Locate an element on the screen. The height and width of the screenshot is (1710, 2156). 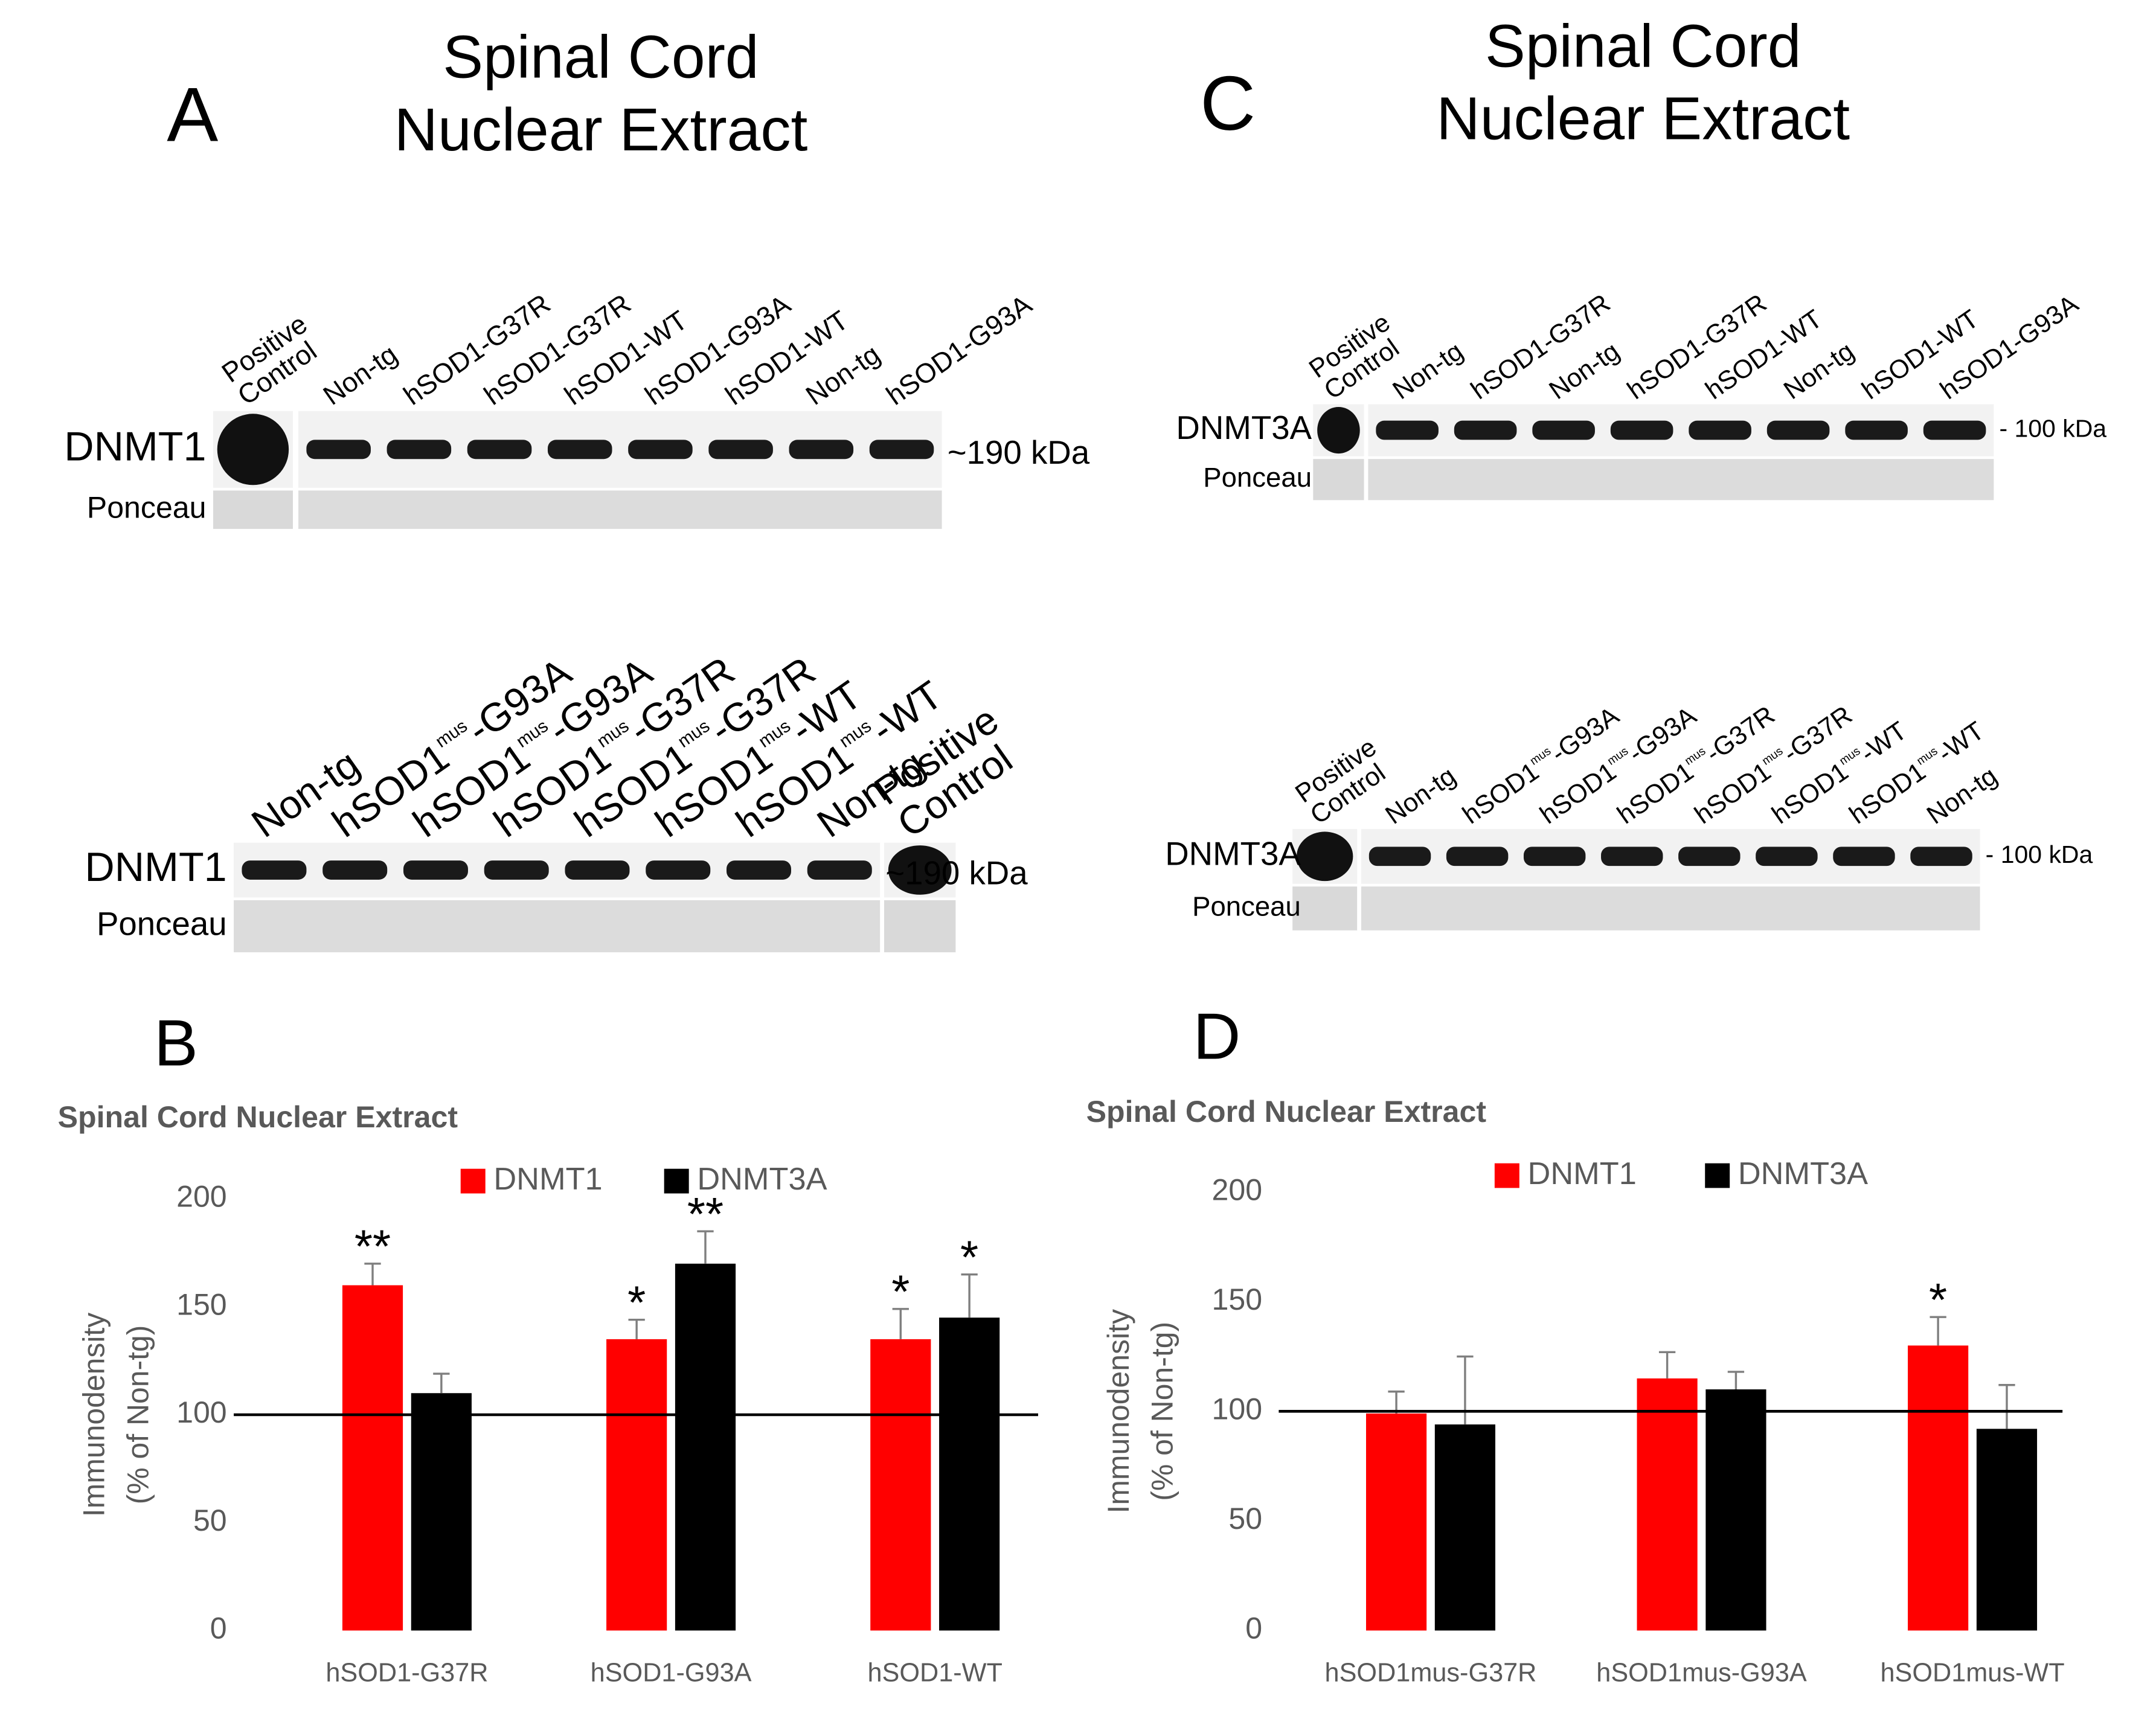
panel-letter: B is located at coordinates (176, 1043).